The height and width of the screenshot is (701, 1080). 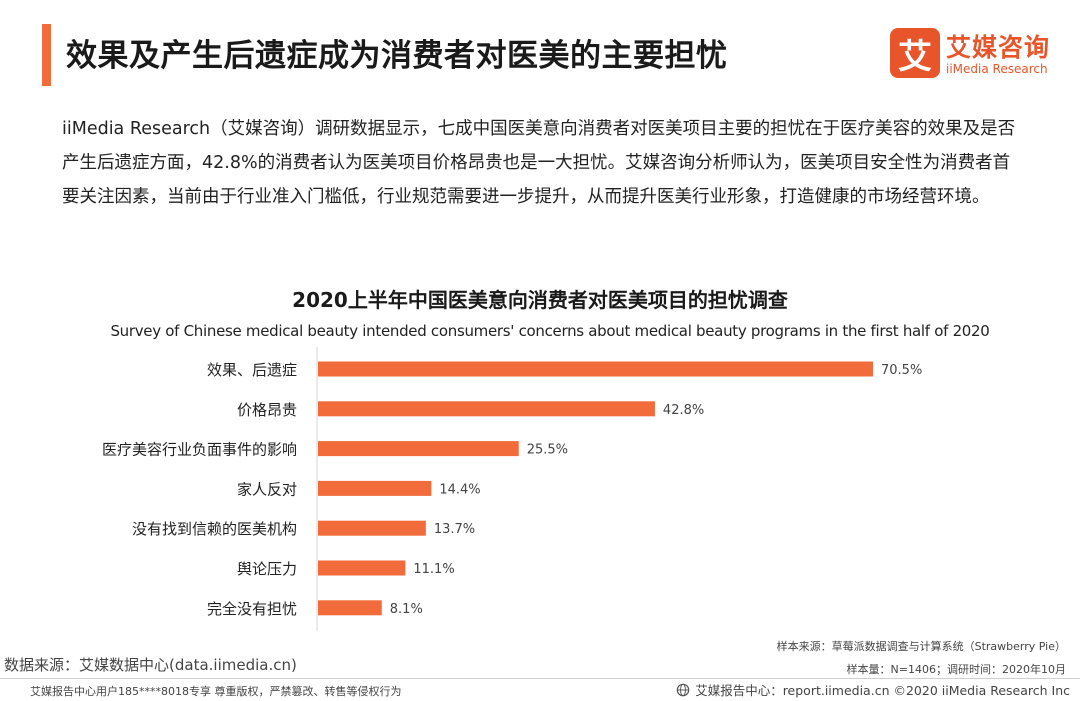 I want to click on category-label: 效果、后遗症, so click(x=252, y=370).